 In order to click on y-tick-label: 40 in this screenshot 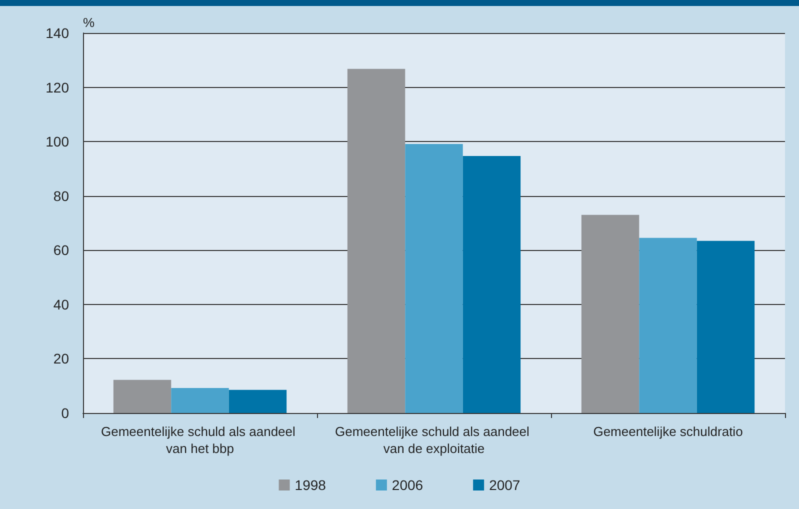, I will do `click(61, 304)`.